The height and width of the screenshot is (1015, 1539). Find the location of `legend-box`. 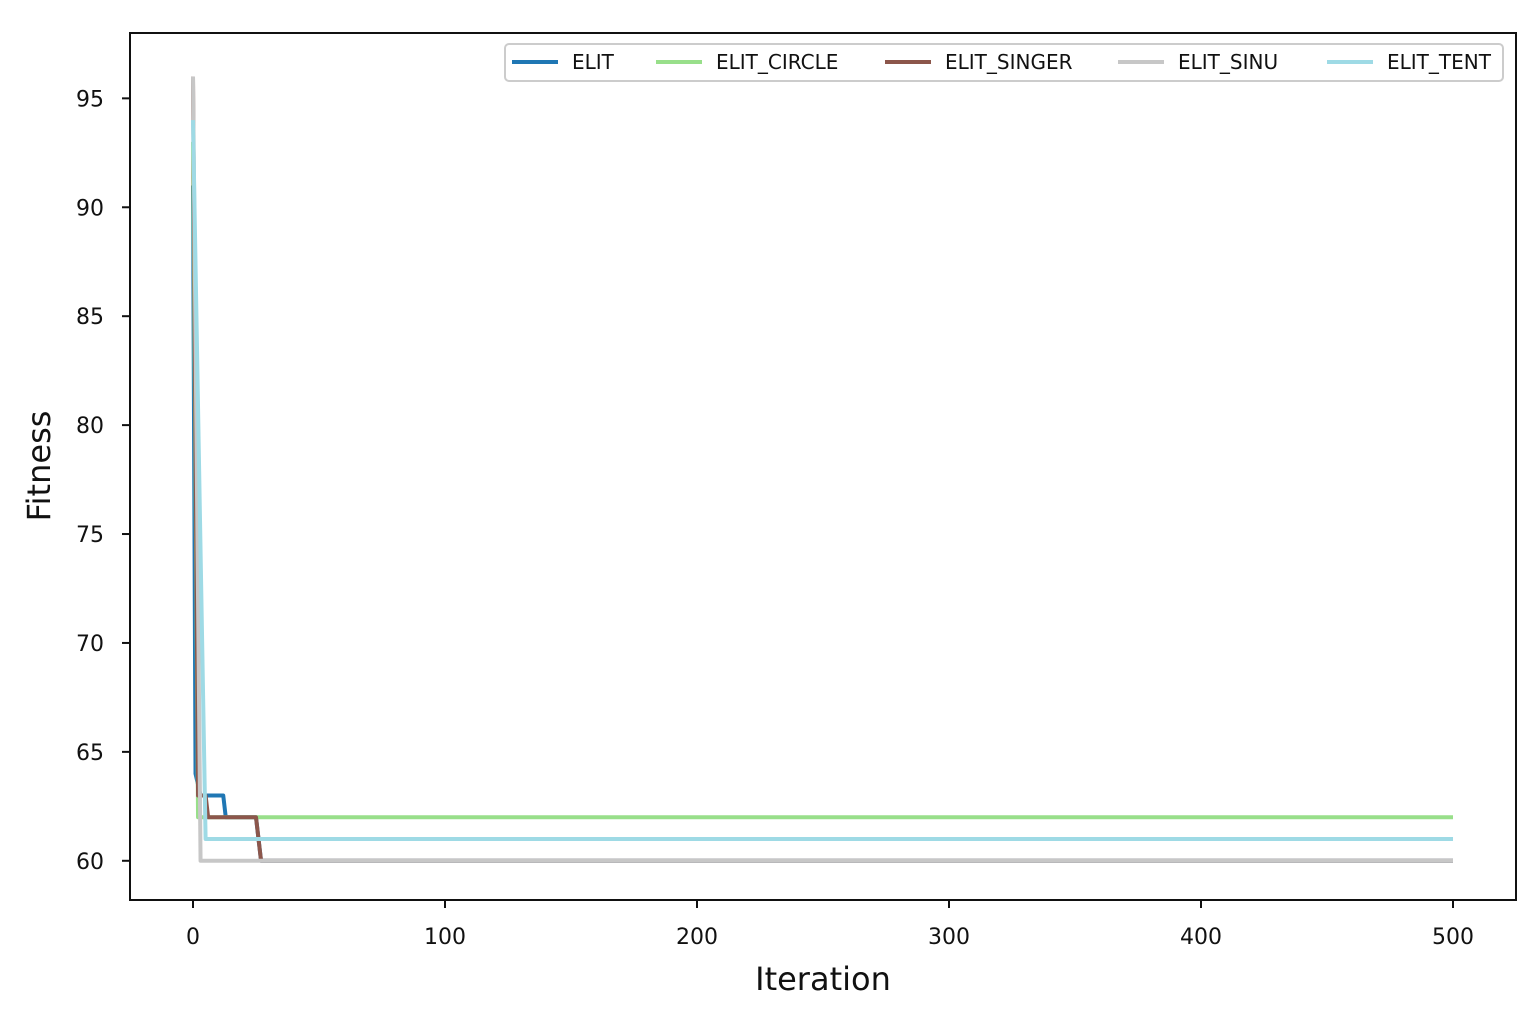

legend-box is located at coordinates (1004, 62).